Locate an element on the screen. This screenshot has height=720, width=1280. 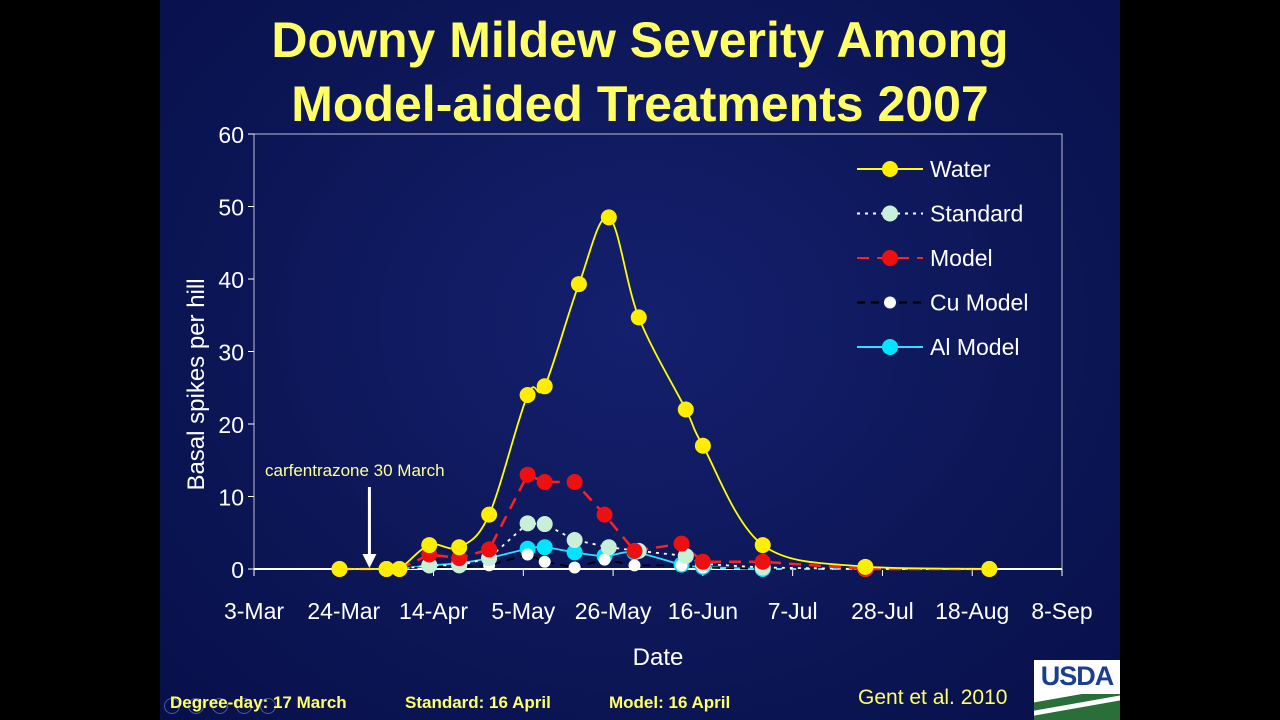
series-line-model is located at coordinates (664, 522).